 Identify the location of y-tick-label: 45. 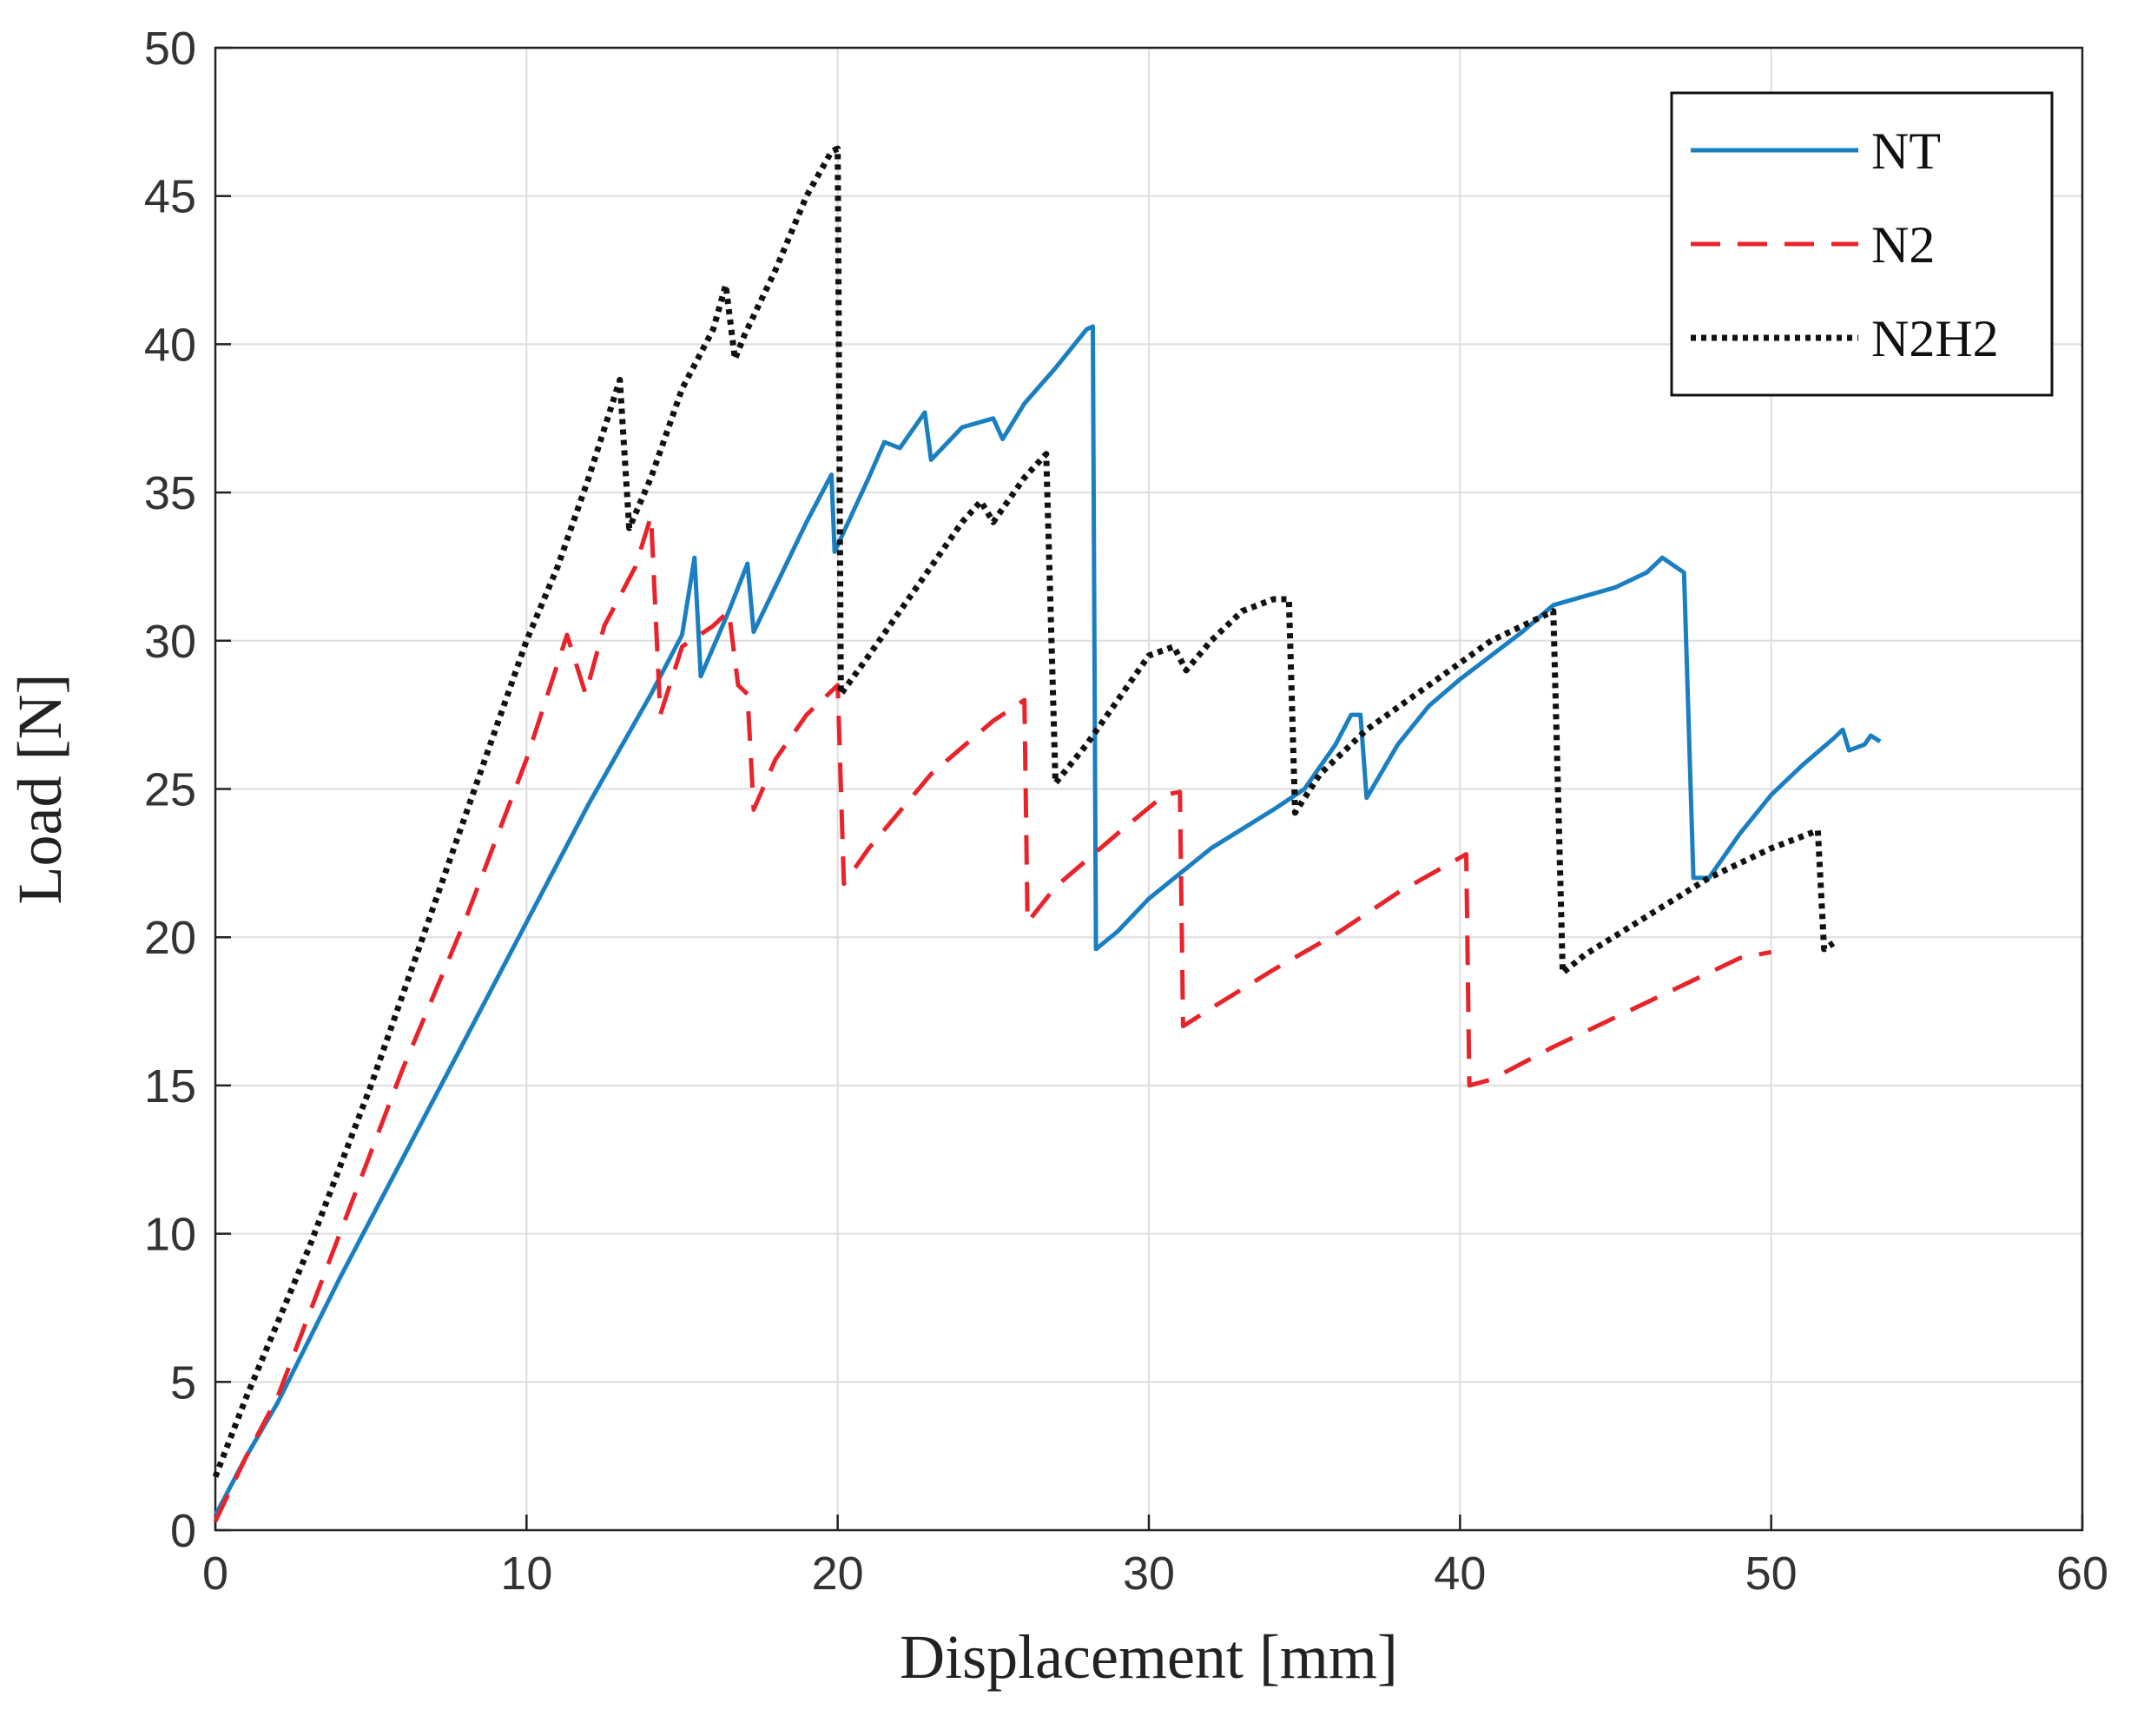
(170, 197).